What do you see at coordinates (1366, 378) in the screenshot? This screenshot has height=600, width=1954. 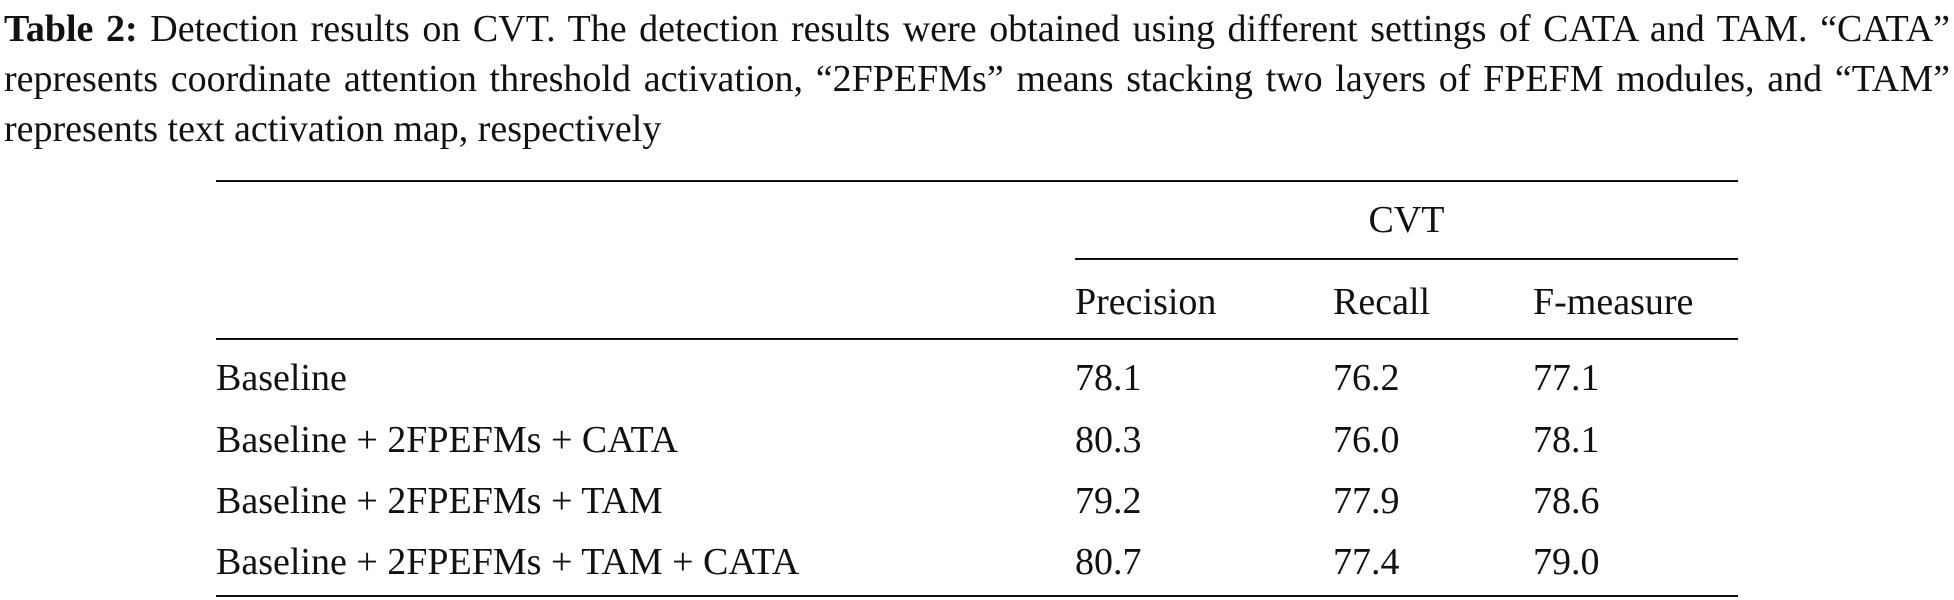 I see `table-cell: 76.2` at bounding box center [1366, 378].